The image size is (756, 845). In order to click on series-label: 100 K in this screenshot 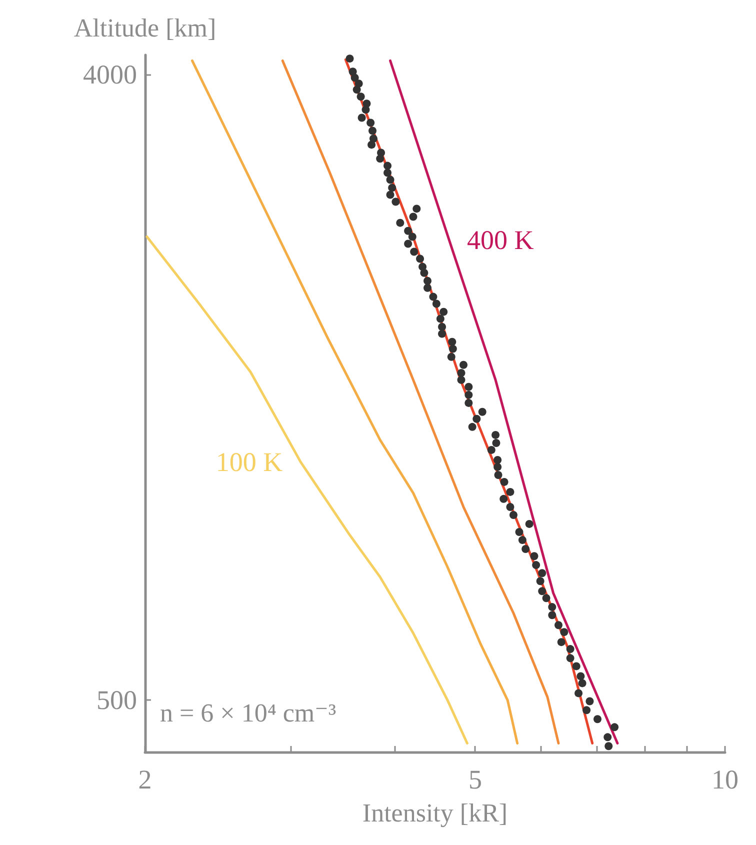, I will do `click(250, 461)`.